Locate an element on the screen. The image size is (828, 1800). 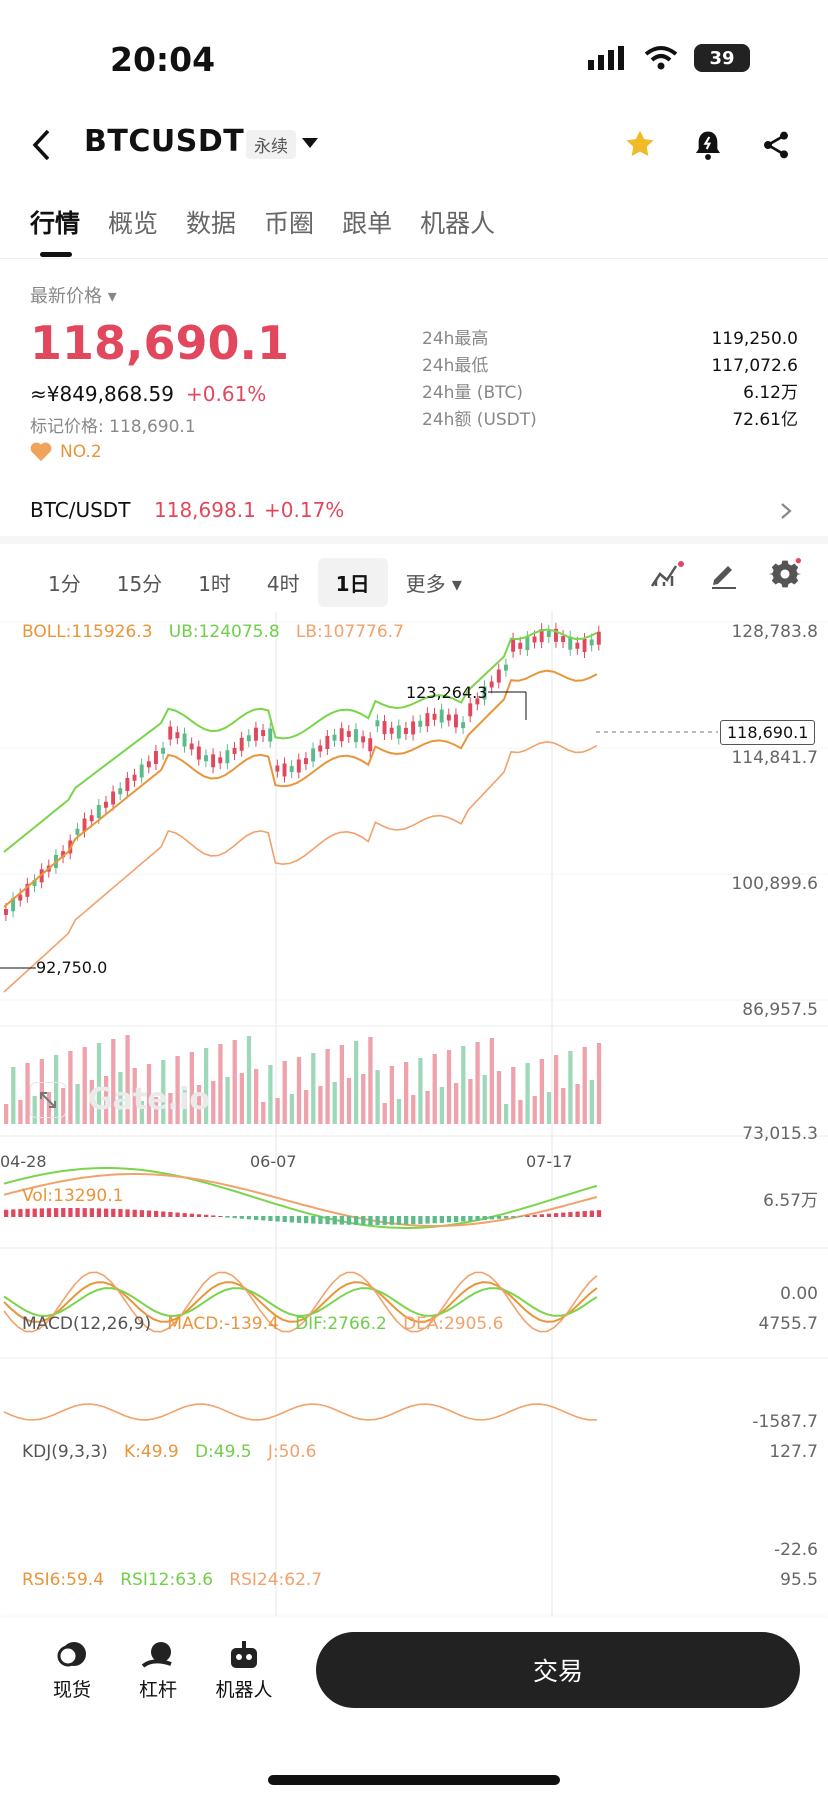
interval-15m: 15分 is located at coordinates (139, 584).